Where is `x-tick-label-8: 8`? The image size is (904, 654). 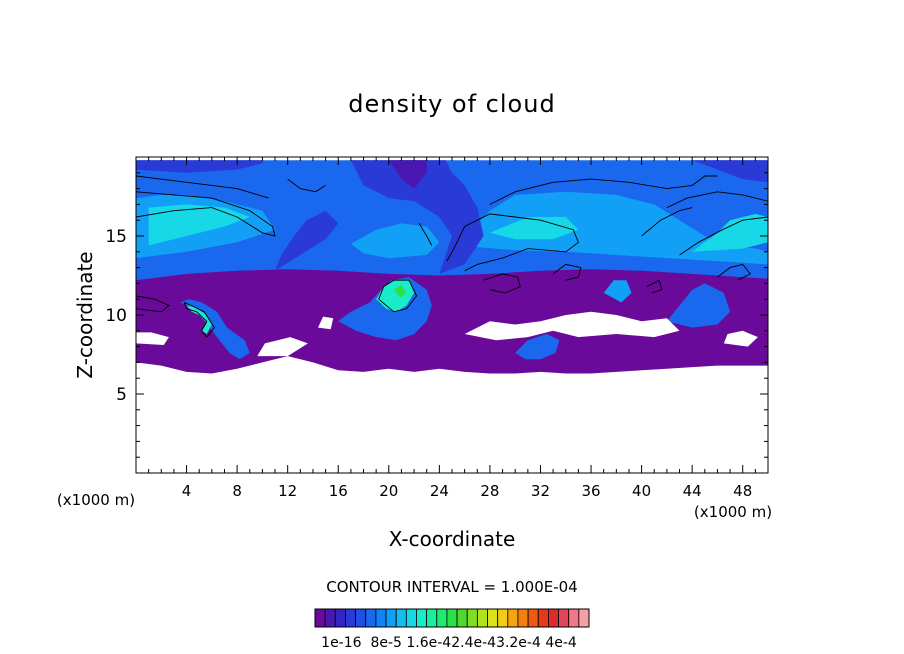 x-tick-label-8: 8 is located at coordinates (237, 491).